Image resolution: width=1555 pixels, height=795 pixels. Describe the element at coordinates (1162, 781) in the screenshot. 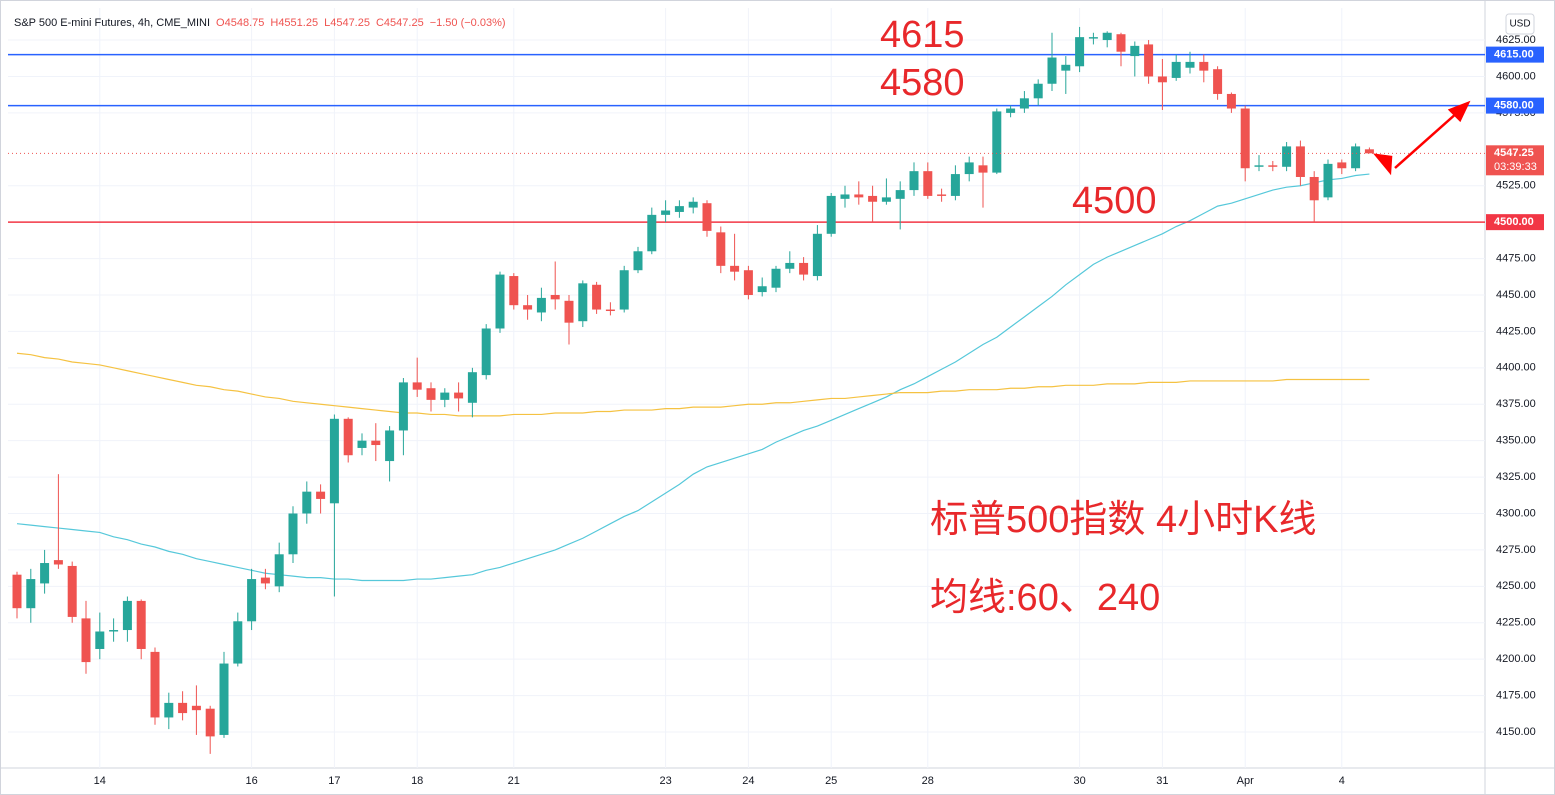

I see `x-tick-label: 31` at that location.